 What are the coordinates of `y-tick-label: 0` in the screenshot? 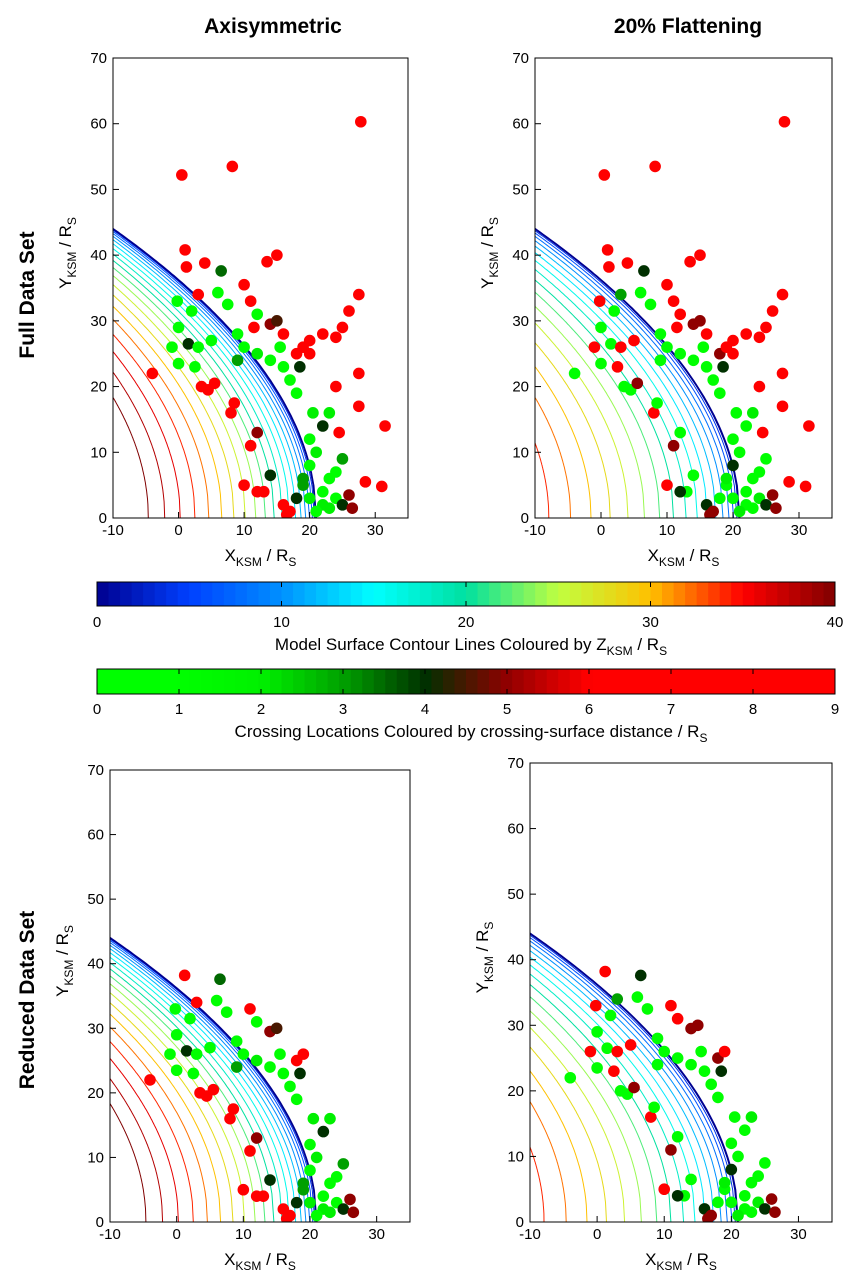 It's located at (100, 1222).